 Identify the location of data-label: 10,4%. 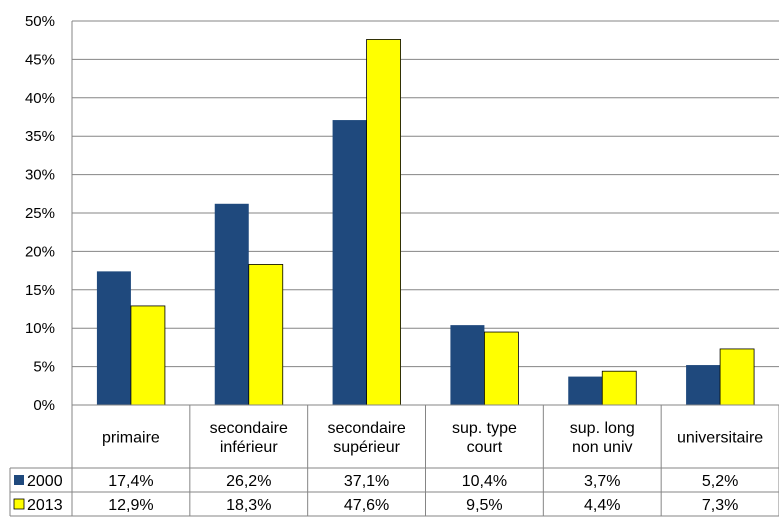
(484, 481).